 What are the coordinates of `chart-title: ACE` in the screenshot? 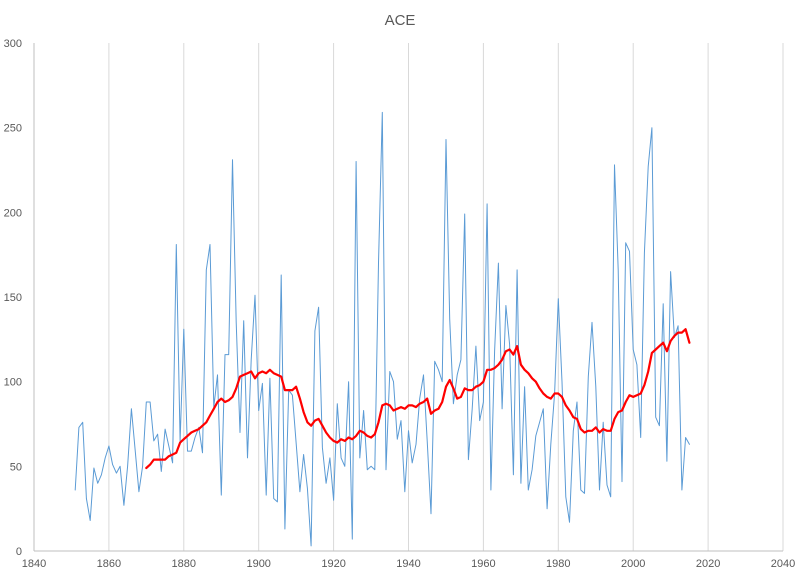 It's located at (400, 20).